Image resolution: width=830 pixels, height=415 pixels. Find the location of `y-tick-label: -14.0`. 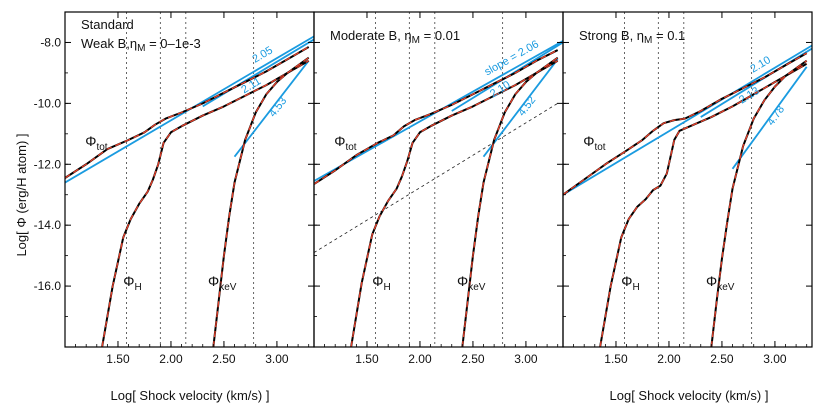

y-tick-label: -14.0 is located at coordinates (48, 225).